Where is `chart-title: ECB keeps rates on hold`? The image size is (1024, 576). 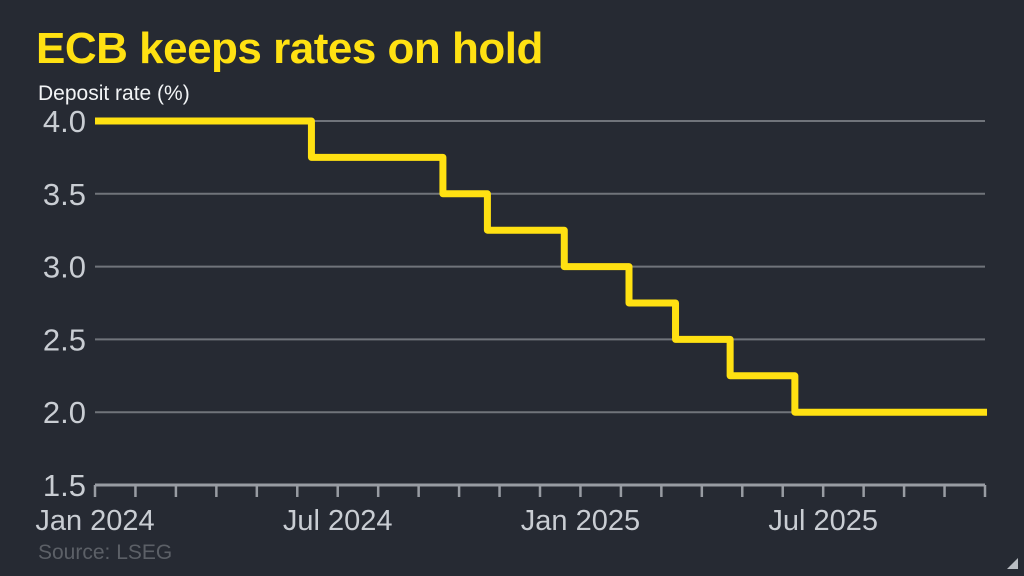
chart-title: ECB keeps rates on hold is located at coordinates (289, 48).